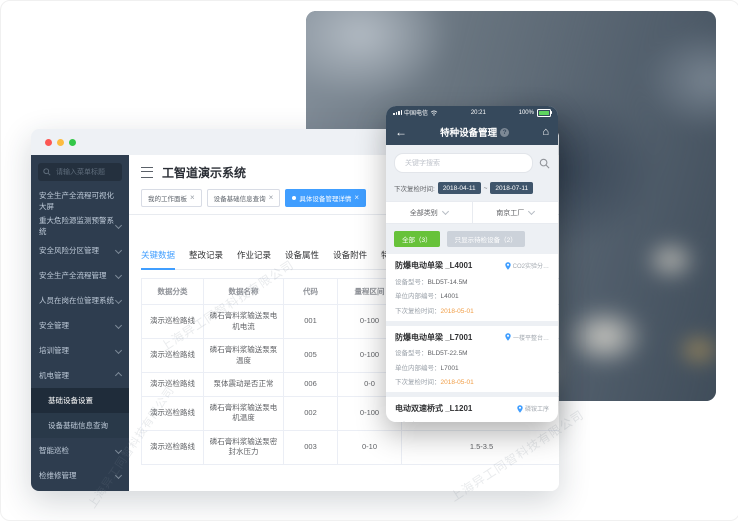  What do you see at coordinates (72, 142) in the screenshot?
I see `maximize-traffic-light-icon` at bounding box center [72, 142].